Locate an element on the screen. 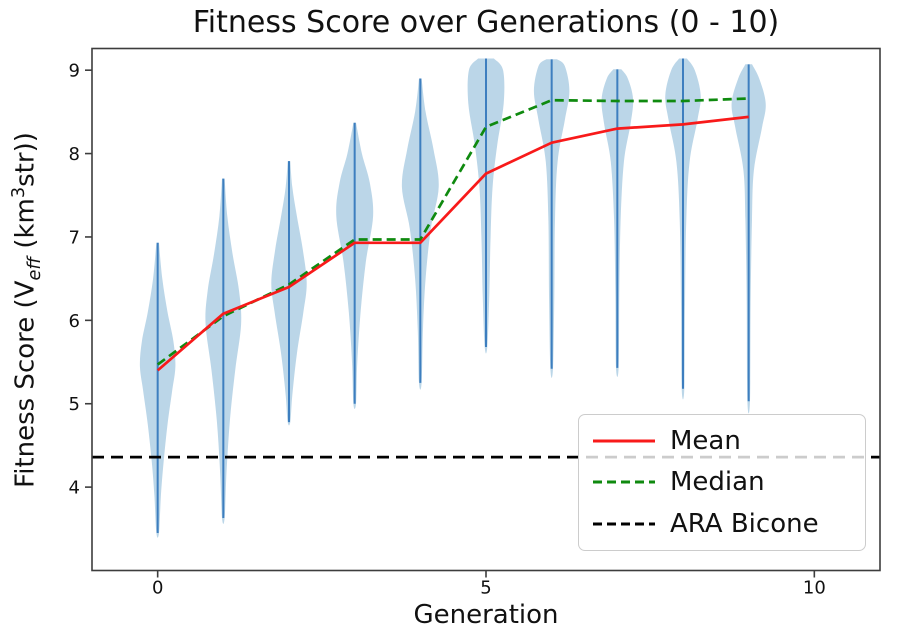  y-tick-label: 6 is located at coordinates (74, 321).